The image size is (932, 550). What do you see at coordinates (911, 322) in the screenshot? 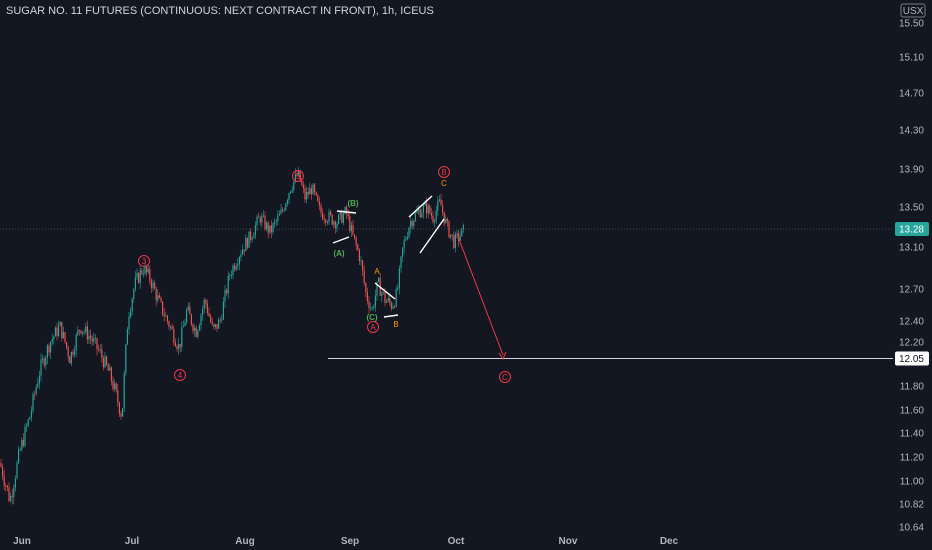
I see `y-tick-label: 12.40` at bounding box center [911, 322].